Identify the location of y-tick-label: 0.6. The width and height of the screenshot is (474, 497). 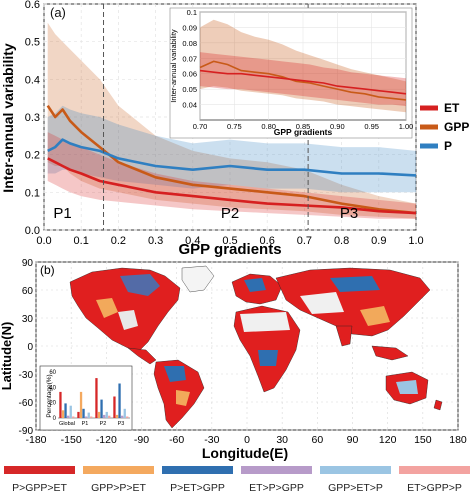
(32, 5).